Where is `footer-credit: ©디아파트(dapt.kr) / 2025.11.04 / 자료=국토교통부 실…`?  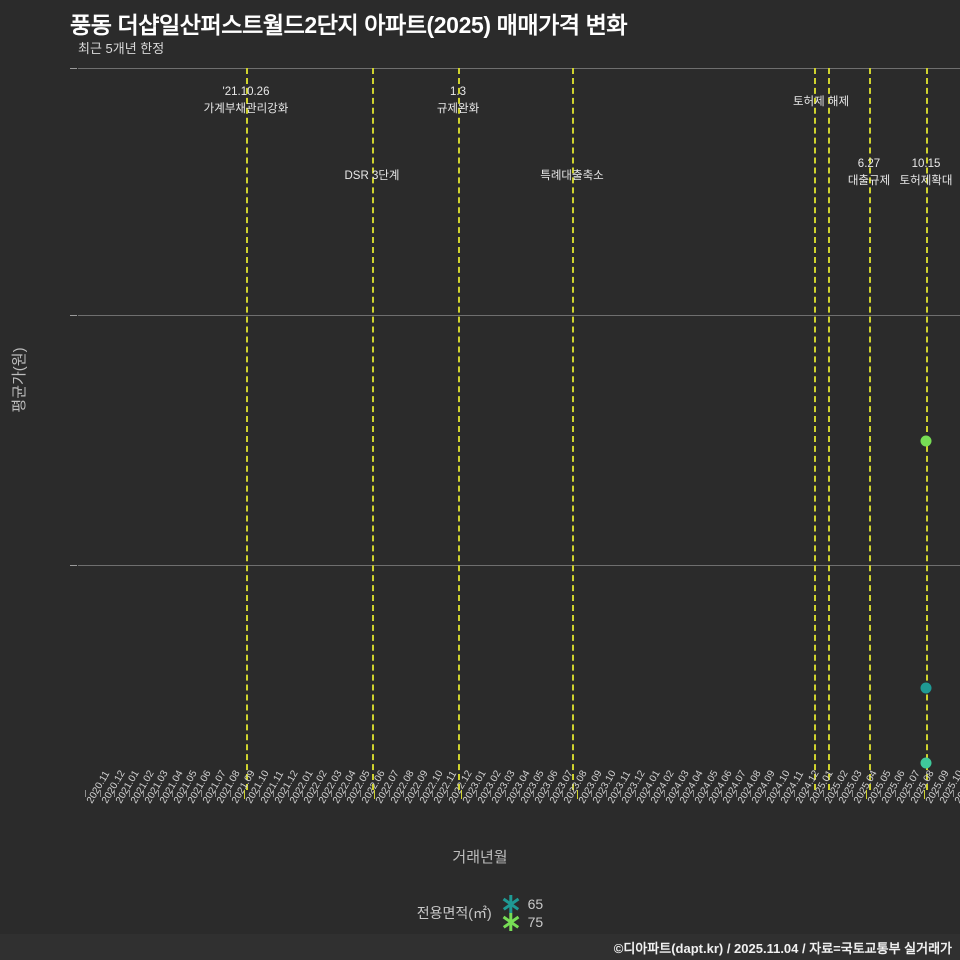
footer-credit: ©디아파트(dapt.kr) / 2025.11.04 / 자료=국토교통부 실… is located at coordinates (480, 947).